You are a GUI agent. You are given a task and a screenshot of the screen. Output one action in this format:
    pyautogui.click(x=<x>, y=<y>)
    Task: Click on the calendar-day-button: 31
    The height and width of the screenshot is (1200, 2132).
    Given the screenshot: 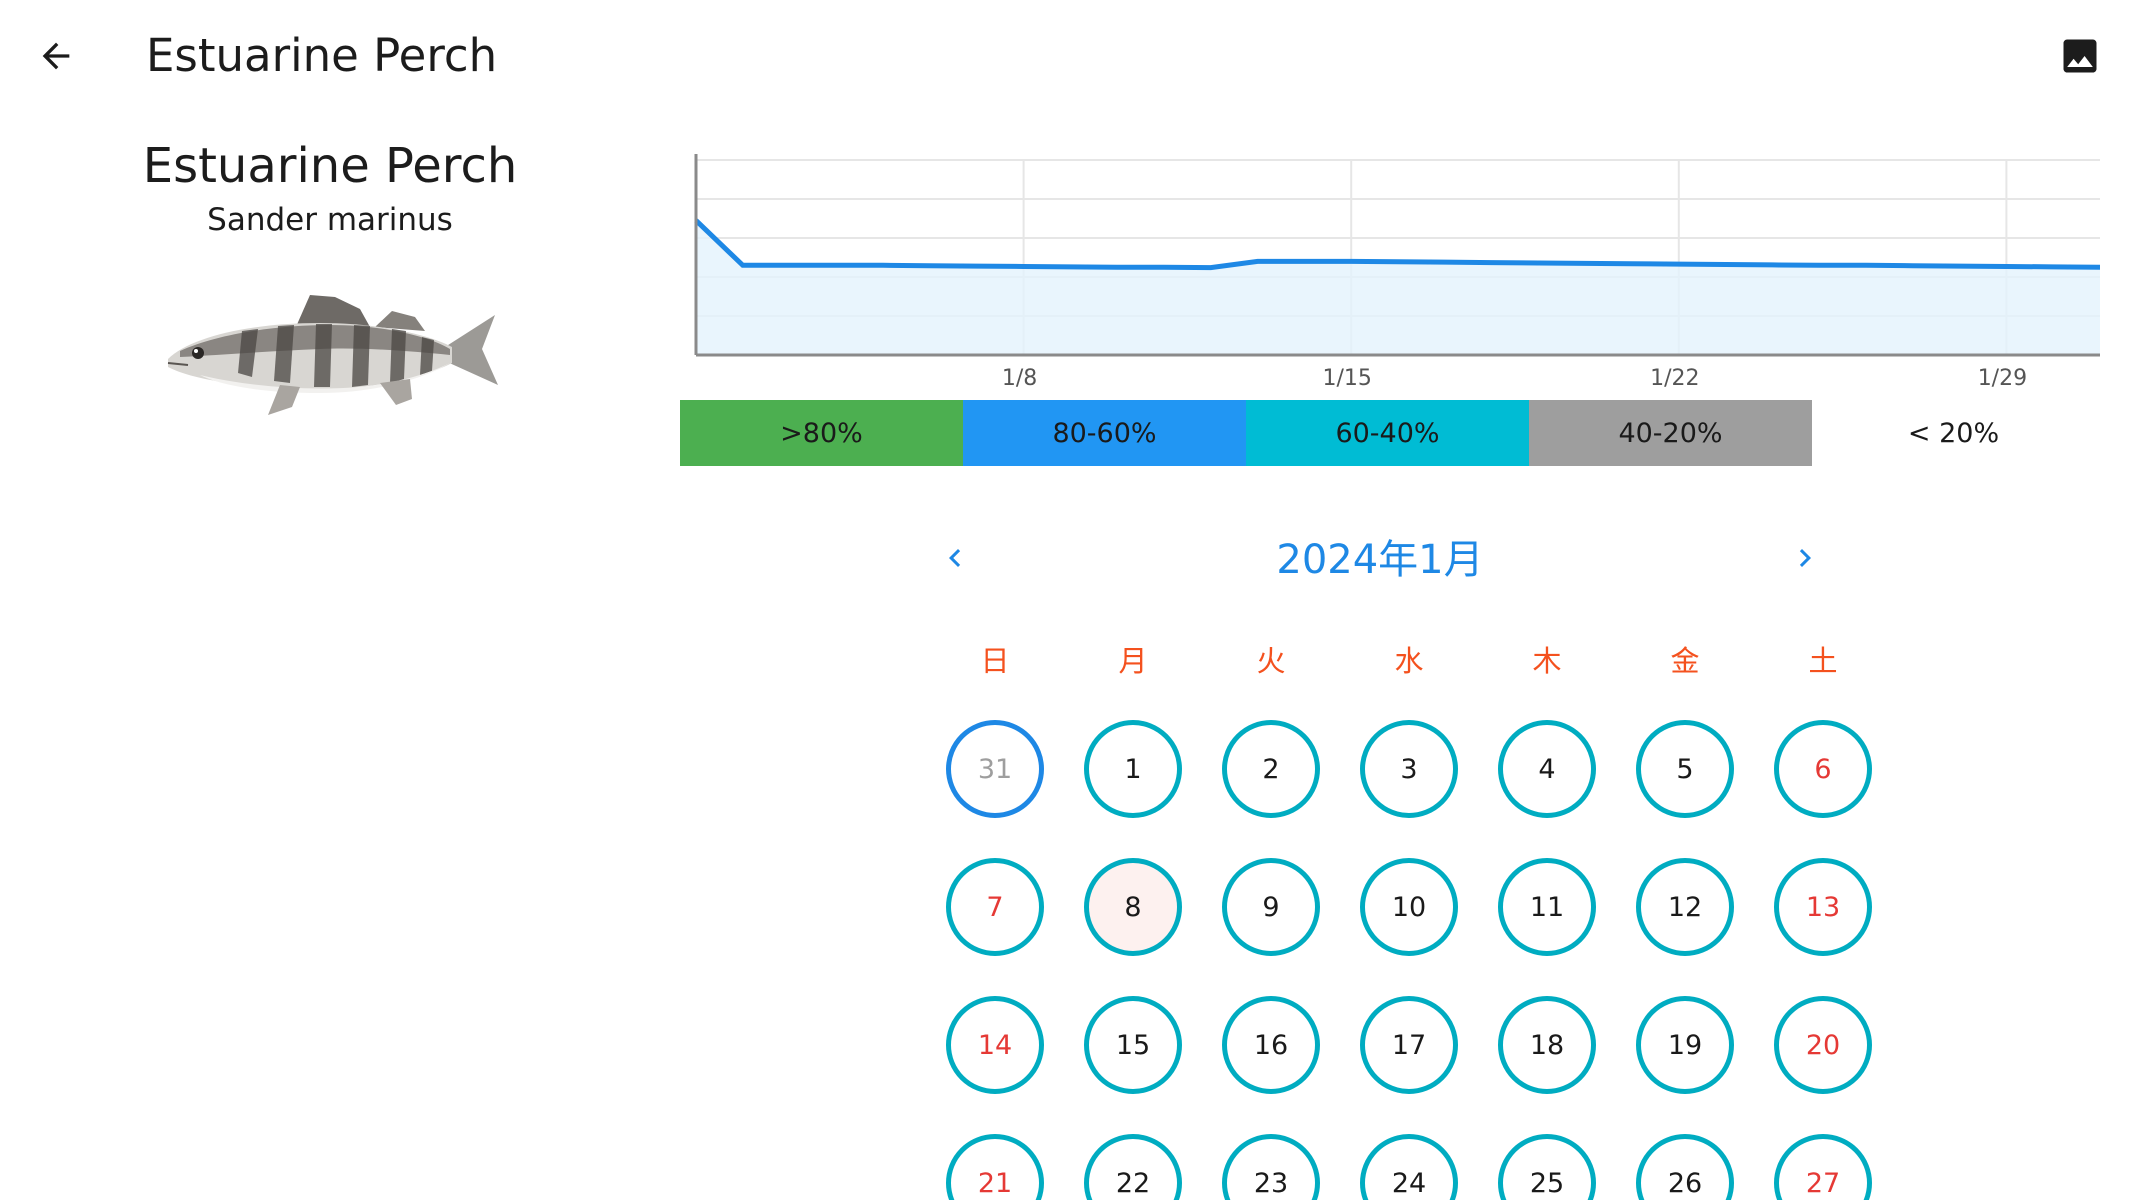 What is the action you would take?
    pyautogui.click(x=995, y=769)
    